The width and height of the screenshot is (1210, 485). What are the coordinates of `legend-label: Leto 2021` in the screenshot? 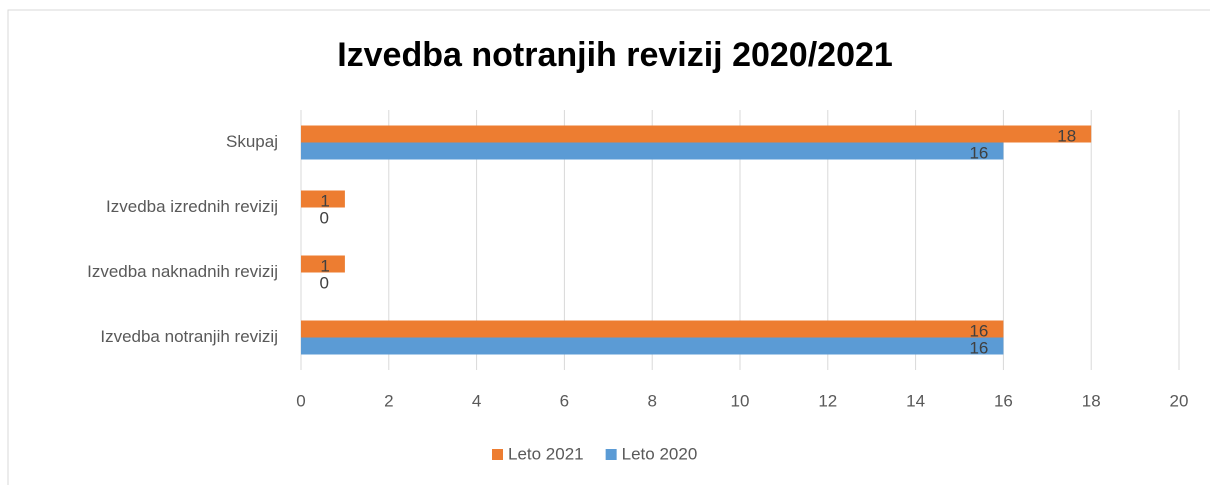 It's located at (546, 453).